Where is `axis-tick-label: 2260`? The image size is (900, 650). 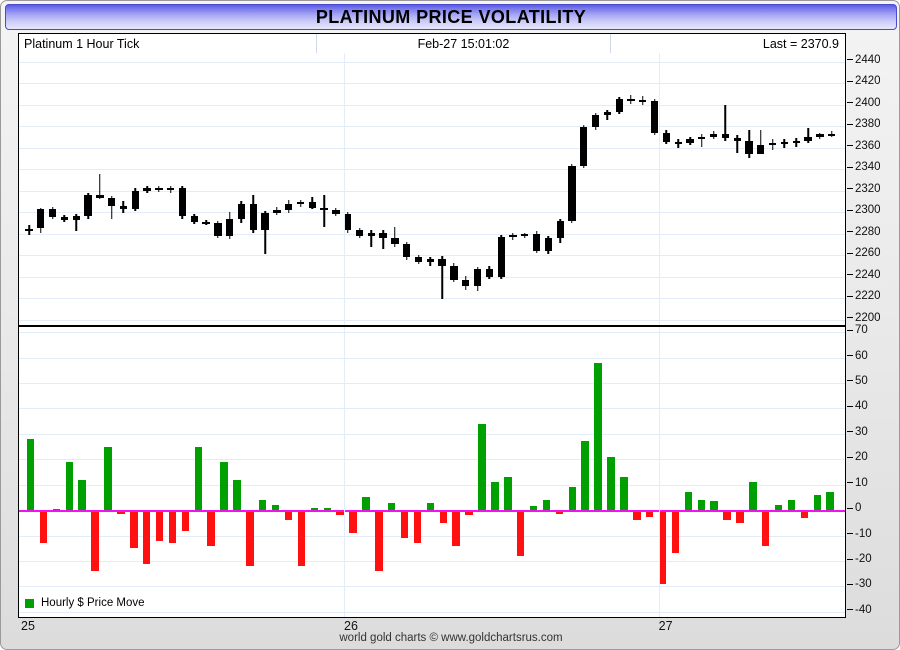
axis-tick-label: 2260 is located at coordinates (864, 253).